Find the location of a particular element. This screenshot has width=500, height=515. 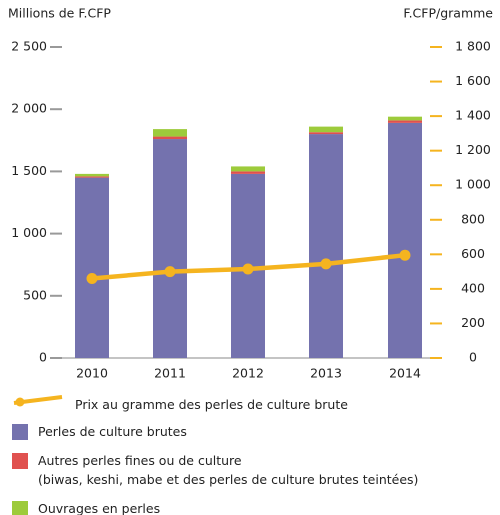

x-tick-label: 2012 is located at coordinates (248, 373).